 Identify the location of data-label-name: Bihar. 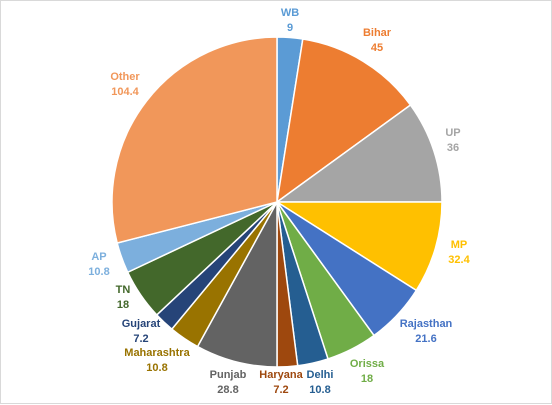
(377, 33).